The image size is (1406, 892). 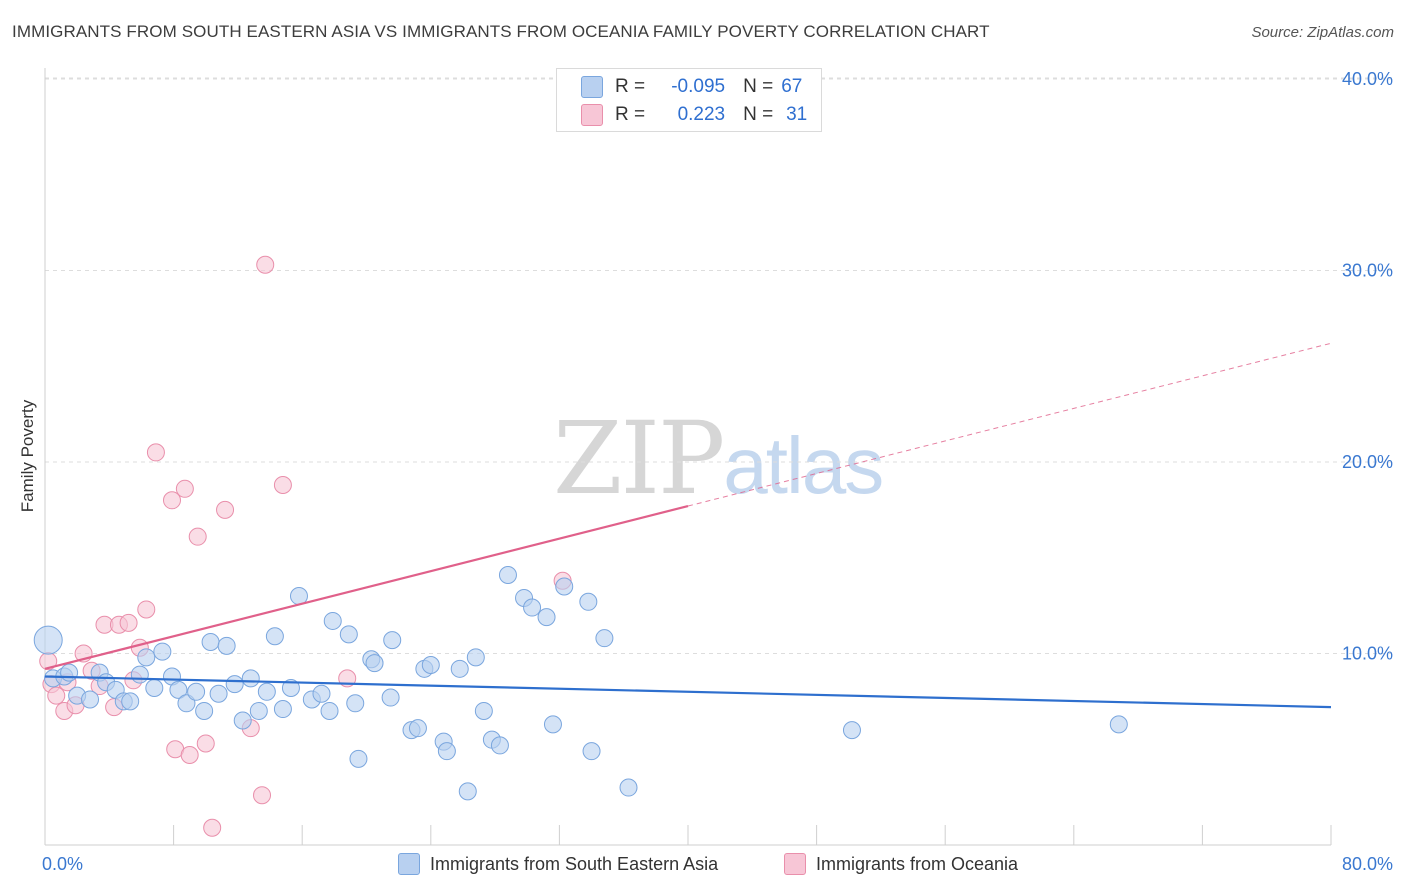 I want to click on y-tick-label: 40.0%, so click(x=1367, y=79).